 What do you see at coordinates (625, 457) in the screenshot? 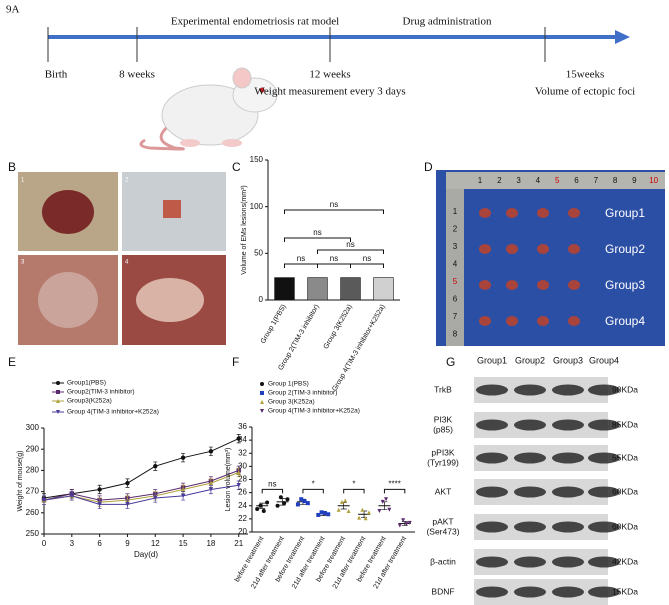
I see `blot-size: 55KDa` at bounding box center [625, 457].